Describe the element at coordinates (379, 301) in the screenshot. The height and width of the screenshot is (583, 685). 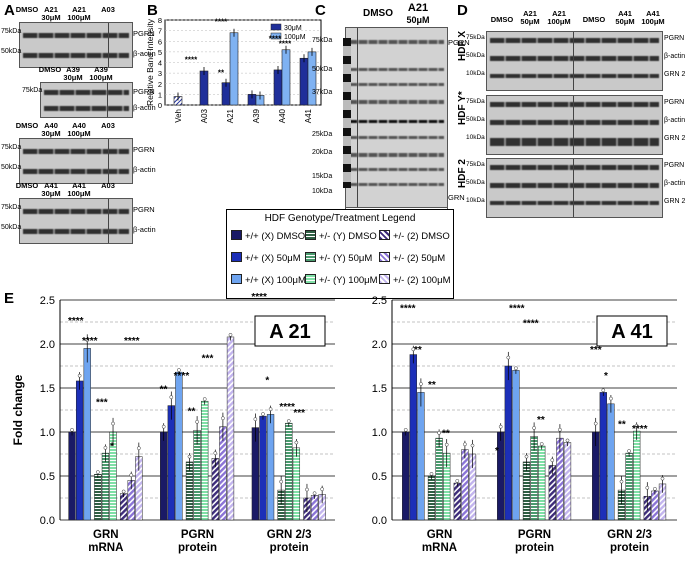
I see `y-tick-label: 2.5` at that location.